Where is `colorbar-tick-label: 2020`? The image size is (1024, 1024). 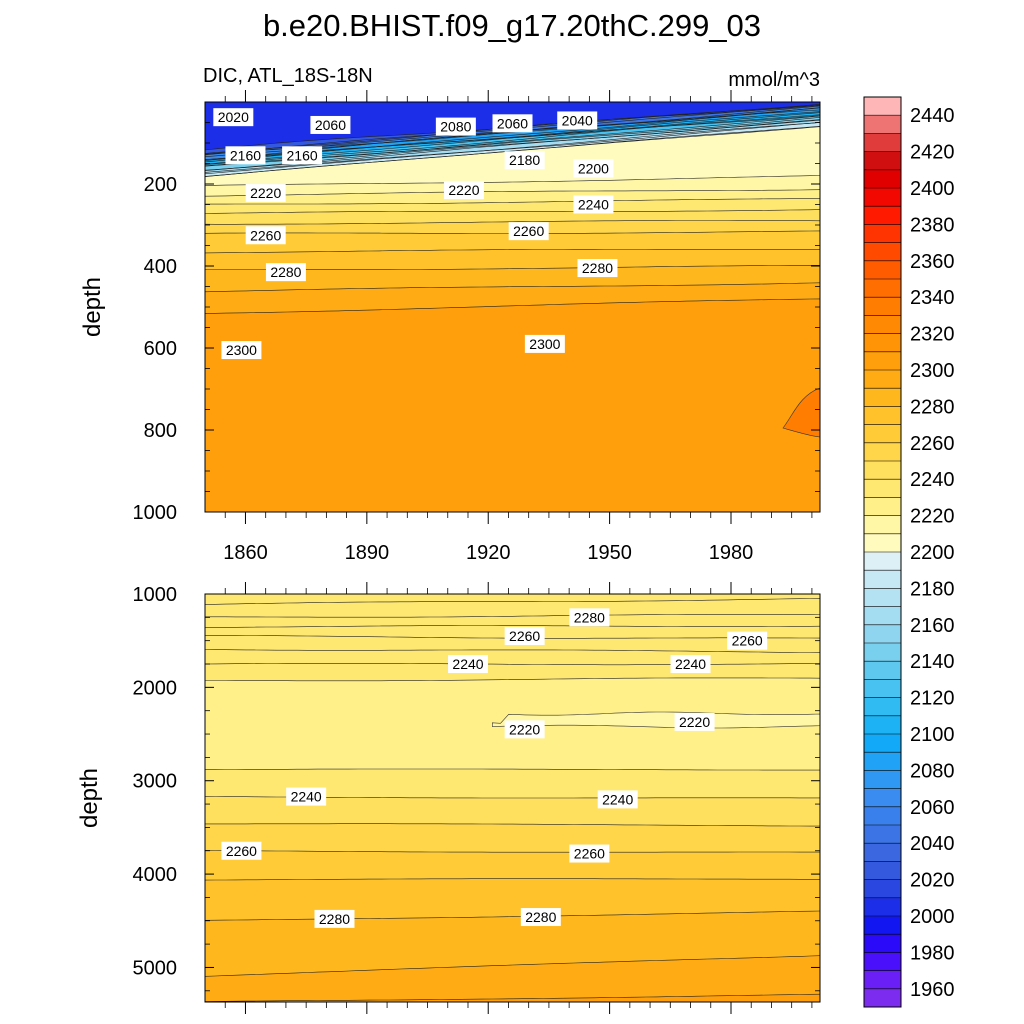
colorbar-tick-label: 2020 is located at coordinates (932, 881).